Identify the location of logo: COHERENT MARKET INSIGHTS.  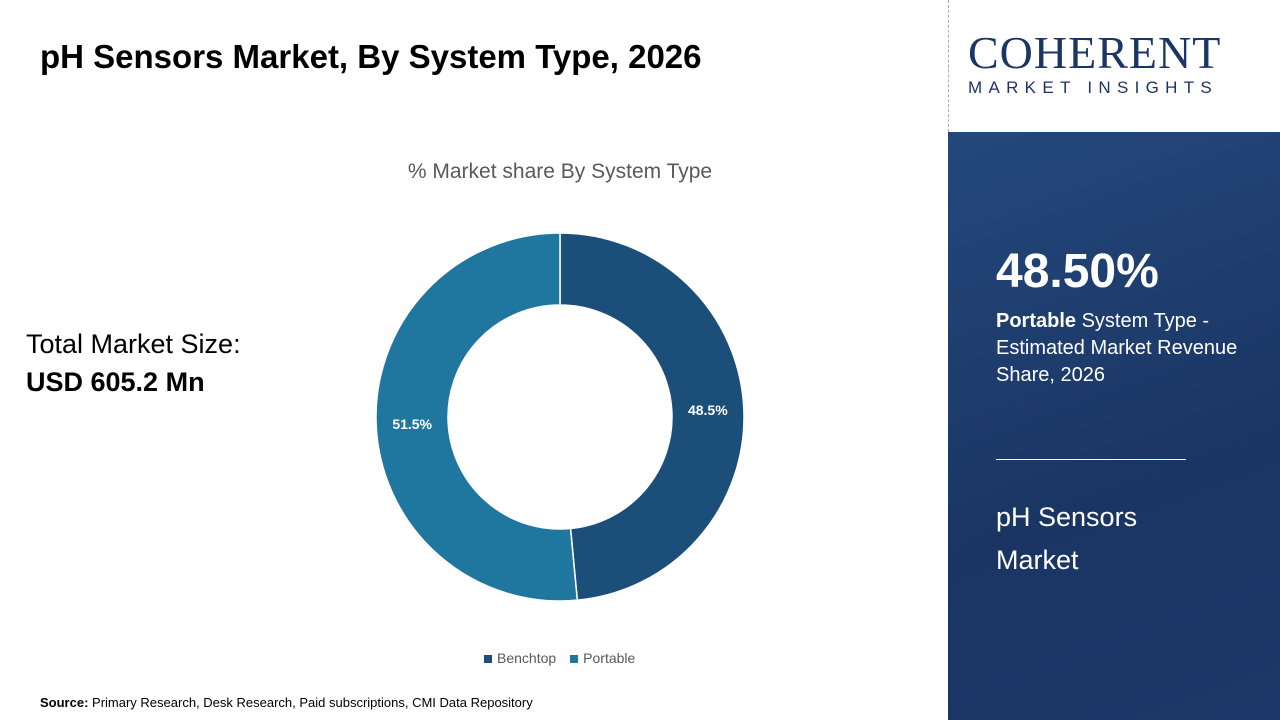
(1118, 64).